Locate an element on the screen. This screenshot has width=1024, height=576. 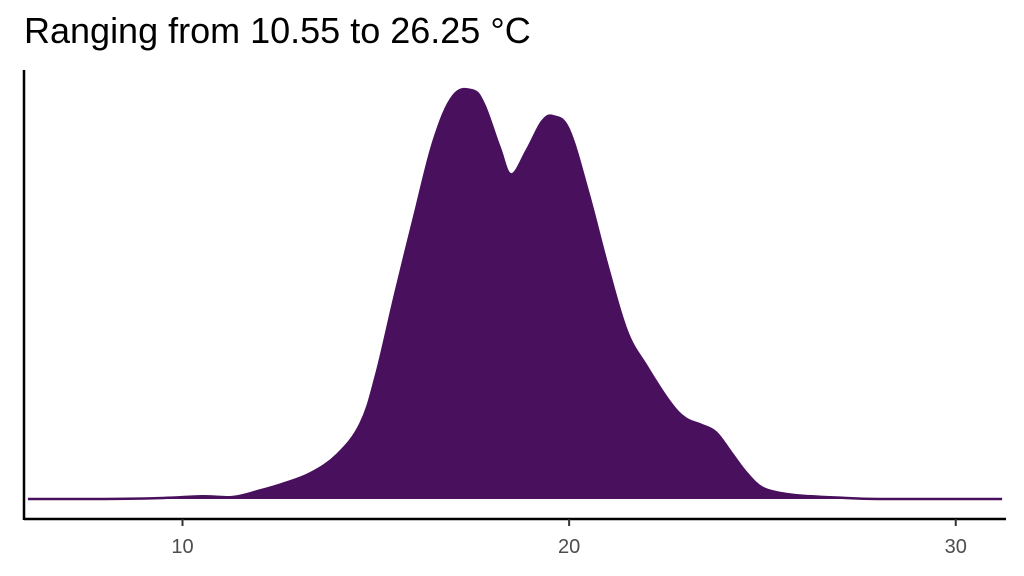
x-tick-label: 20 is located at coordinates (569, 547).